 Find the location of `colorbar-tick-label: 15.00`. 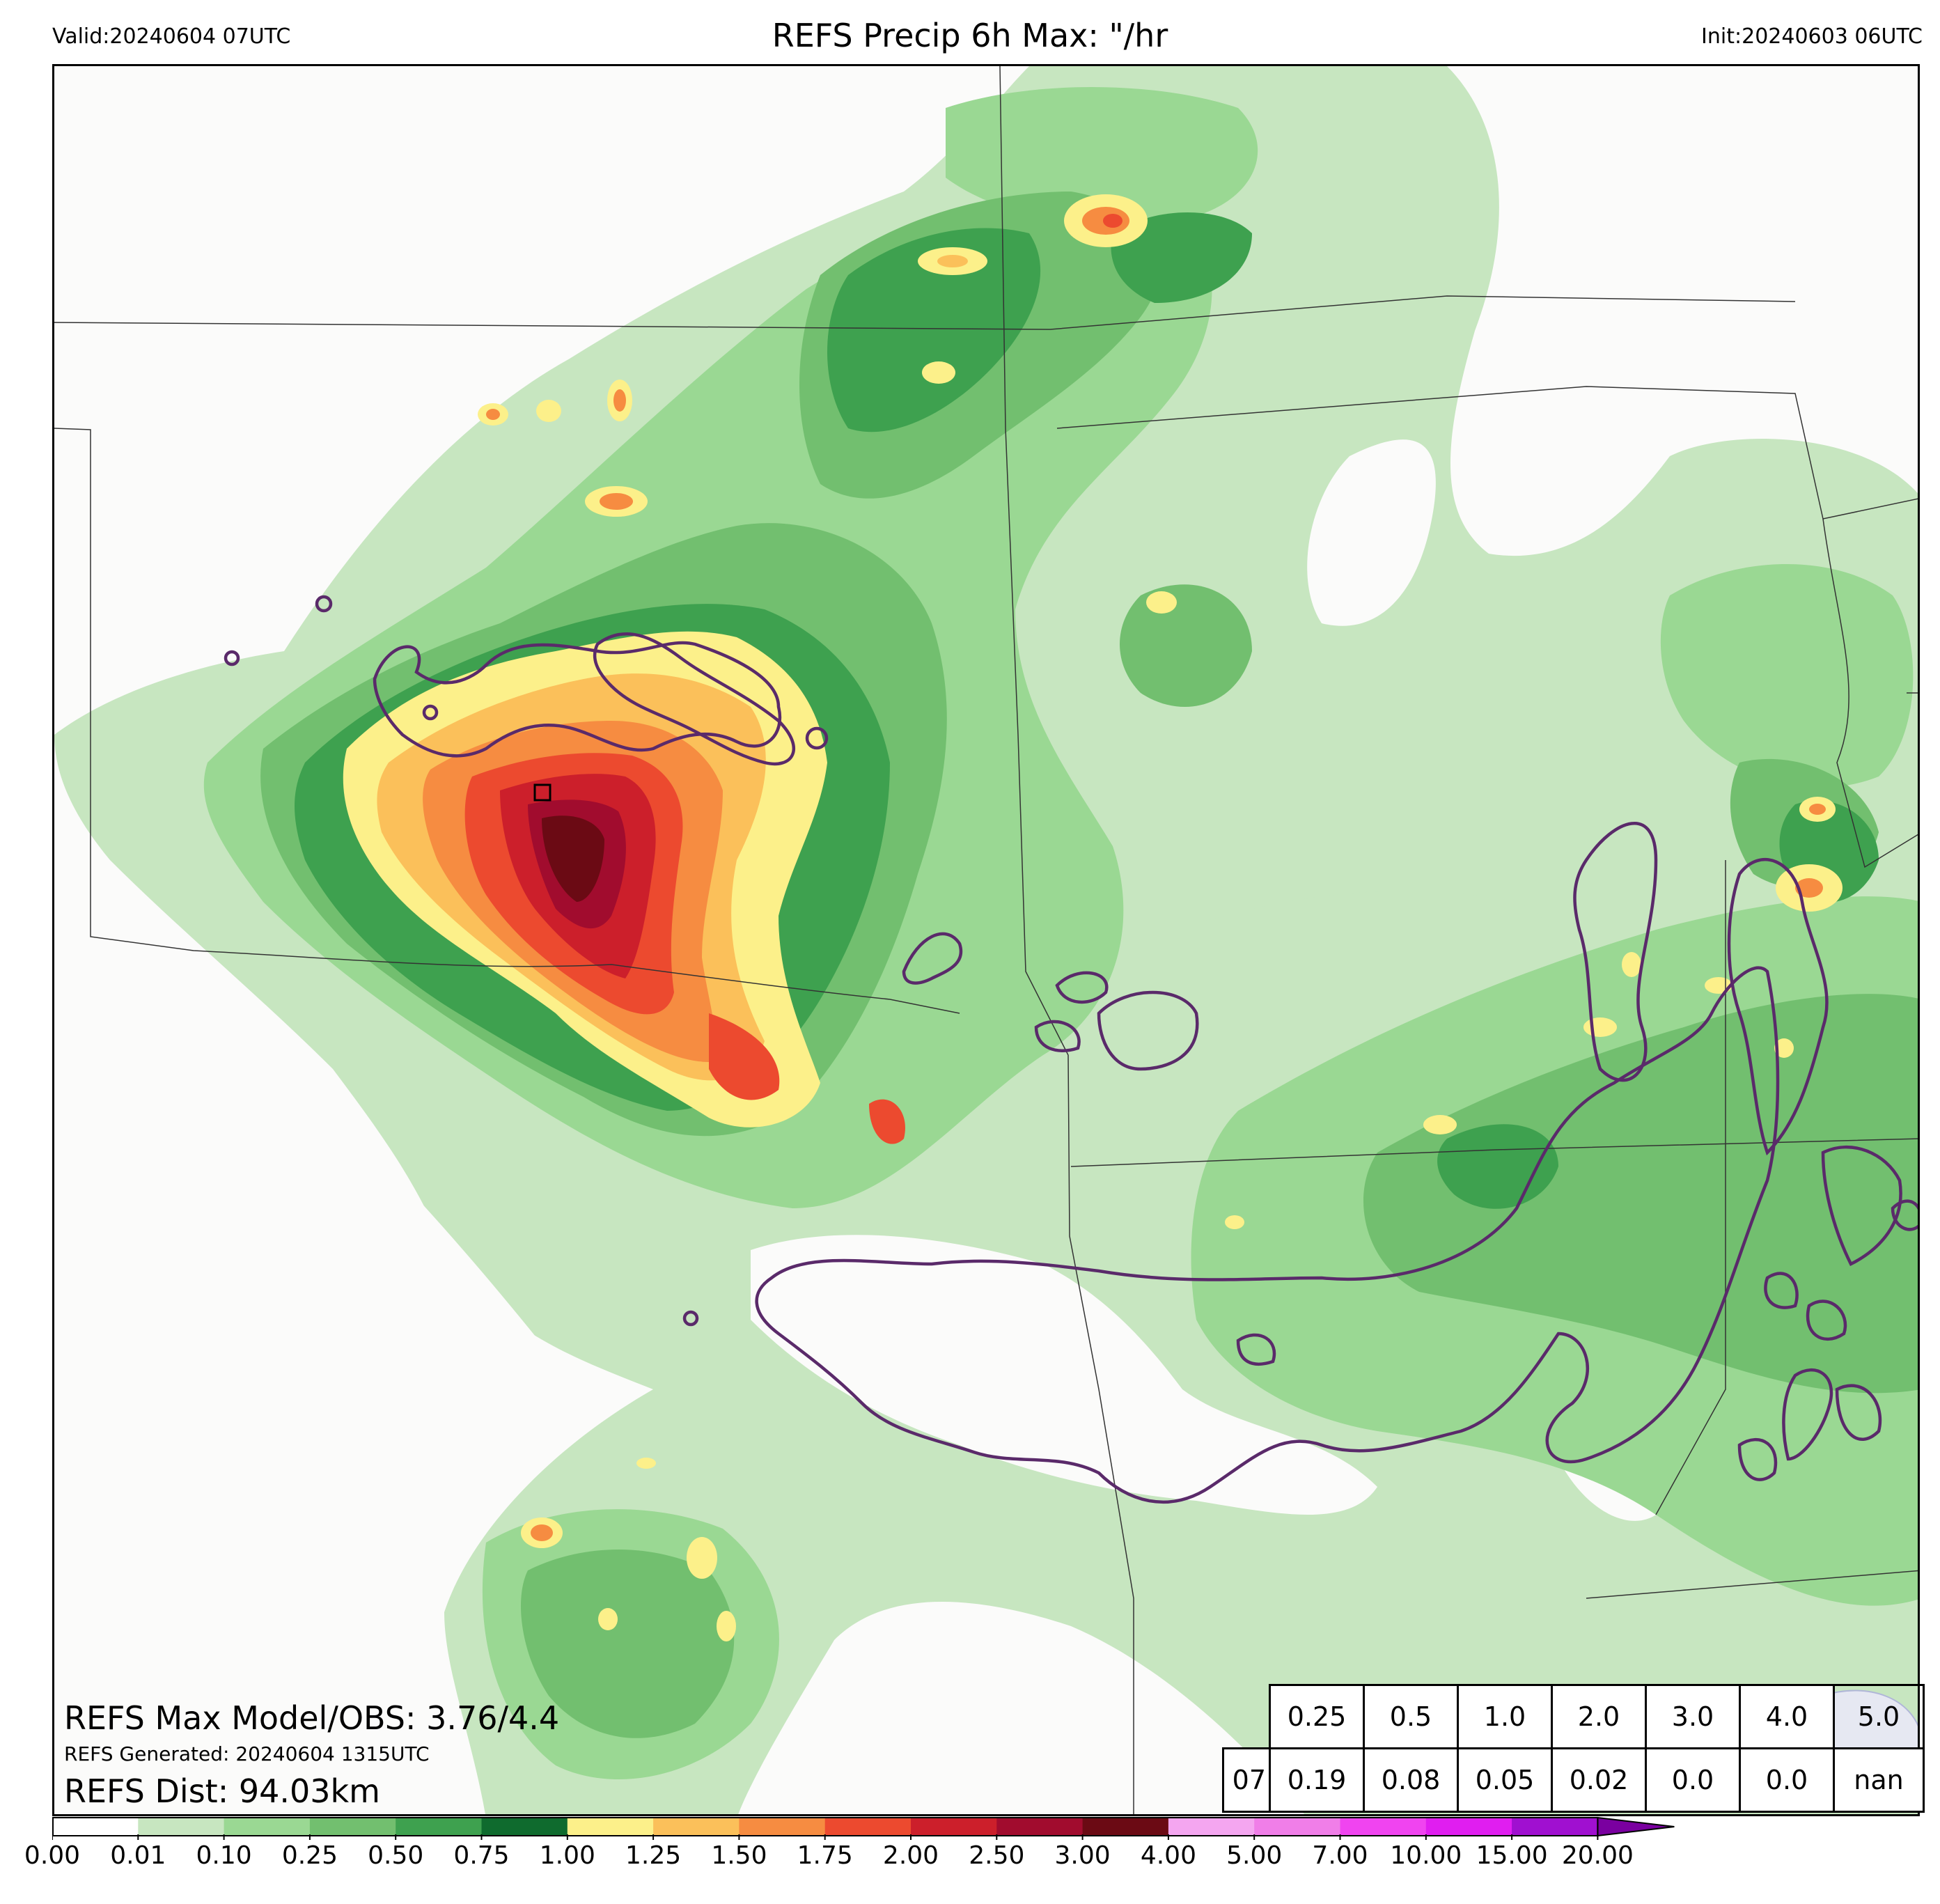

colorbar-tick-label: 15.00 is located at coordinates (1512, 1855).